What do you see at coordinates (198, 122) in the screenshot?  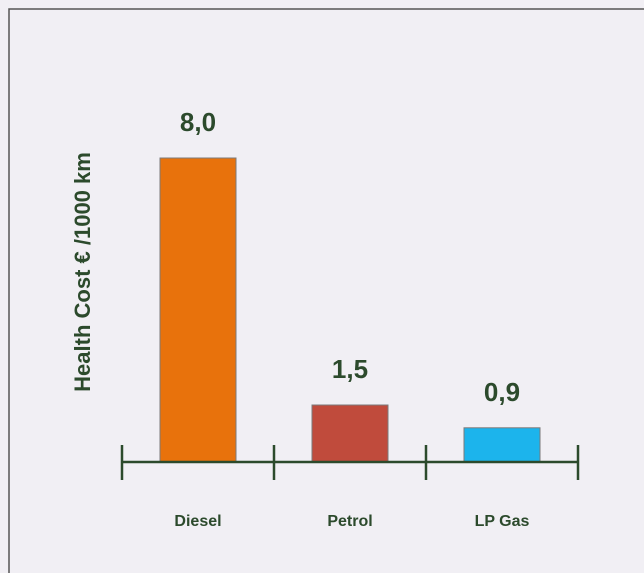 I see `value-label: 8,0` at bounding box center [198, 122].